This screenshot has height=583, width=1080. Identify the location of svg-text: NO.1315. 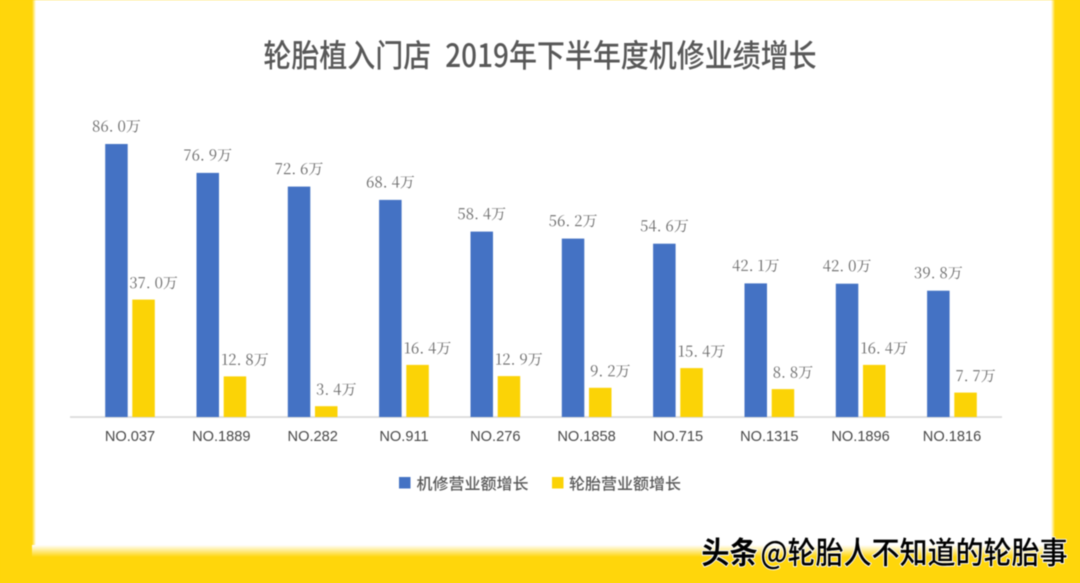
(769, 437).